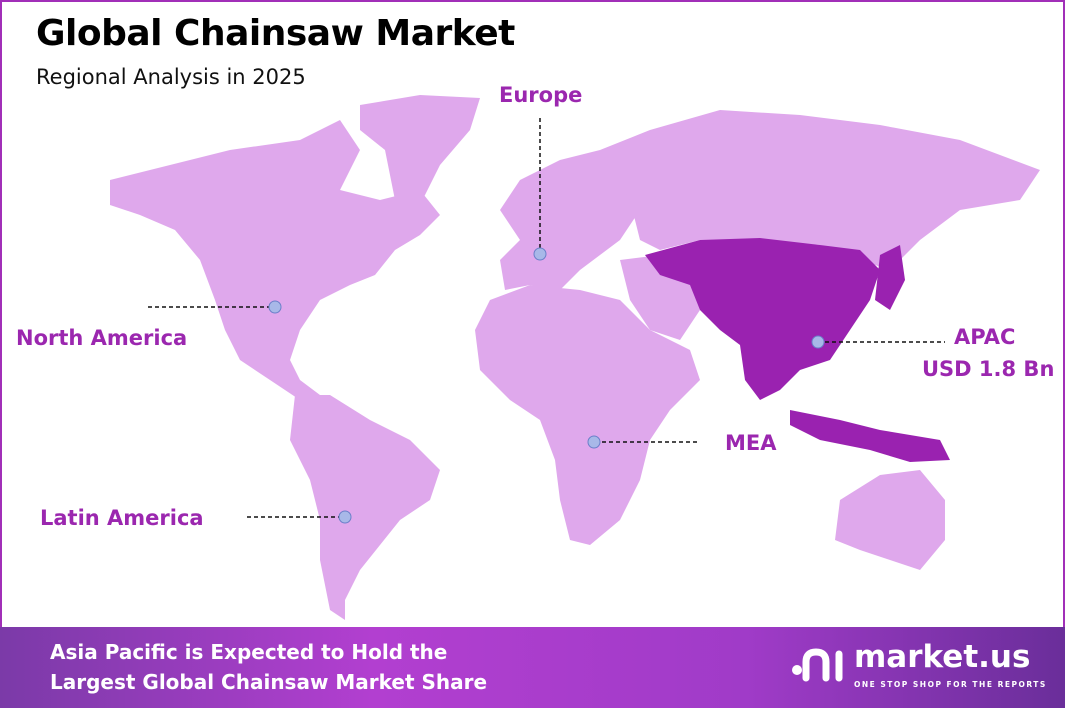  I want to click on label-latin-america: Latin America, so click(122, 518).